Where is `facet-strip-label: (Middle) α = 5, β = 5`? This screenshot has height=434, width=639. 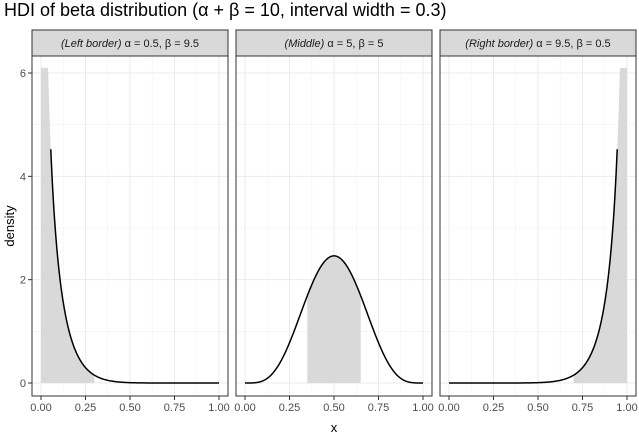 facet-strip-label: (Middle) α = 5, β = 5 is located at coordinates (334, 44).